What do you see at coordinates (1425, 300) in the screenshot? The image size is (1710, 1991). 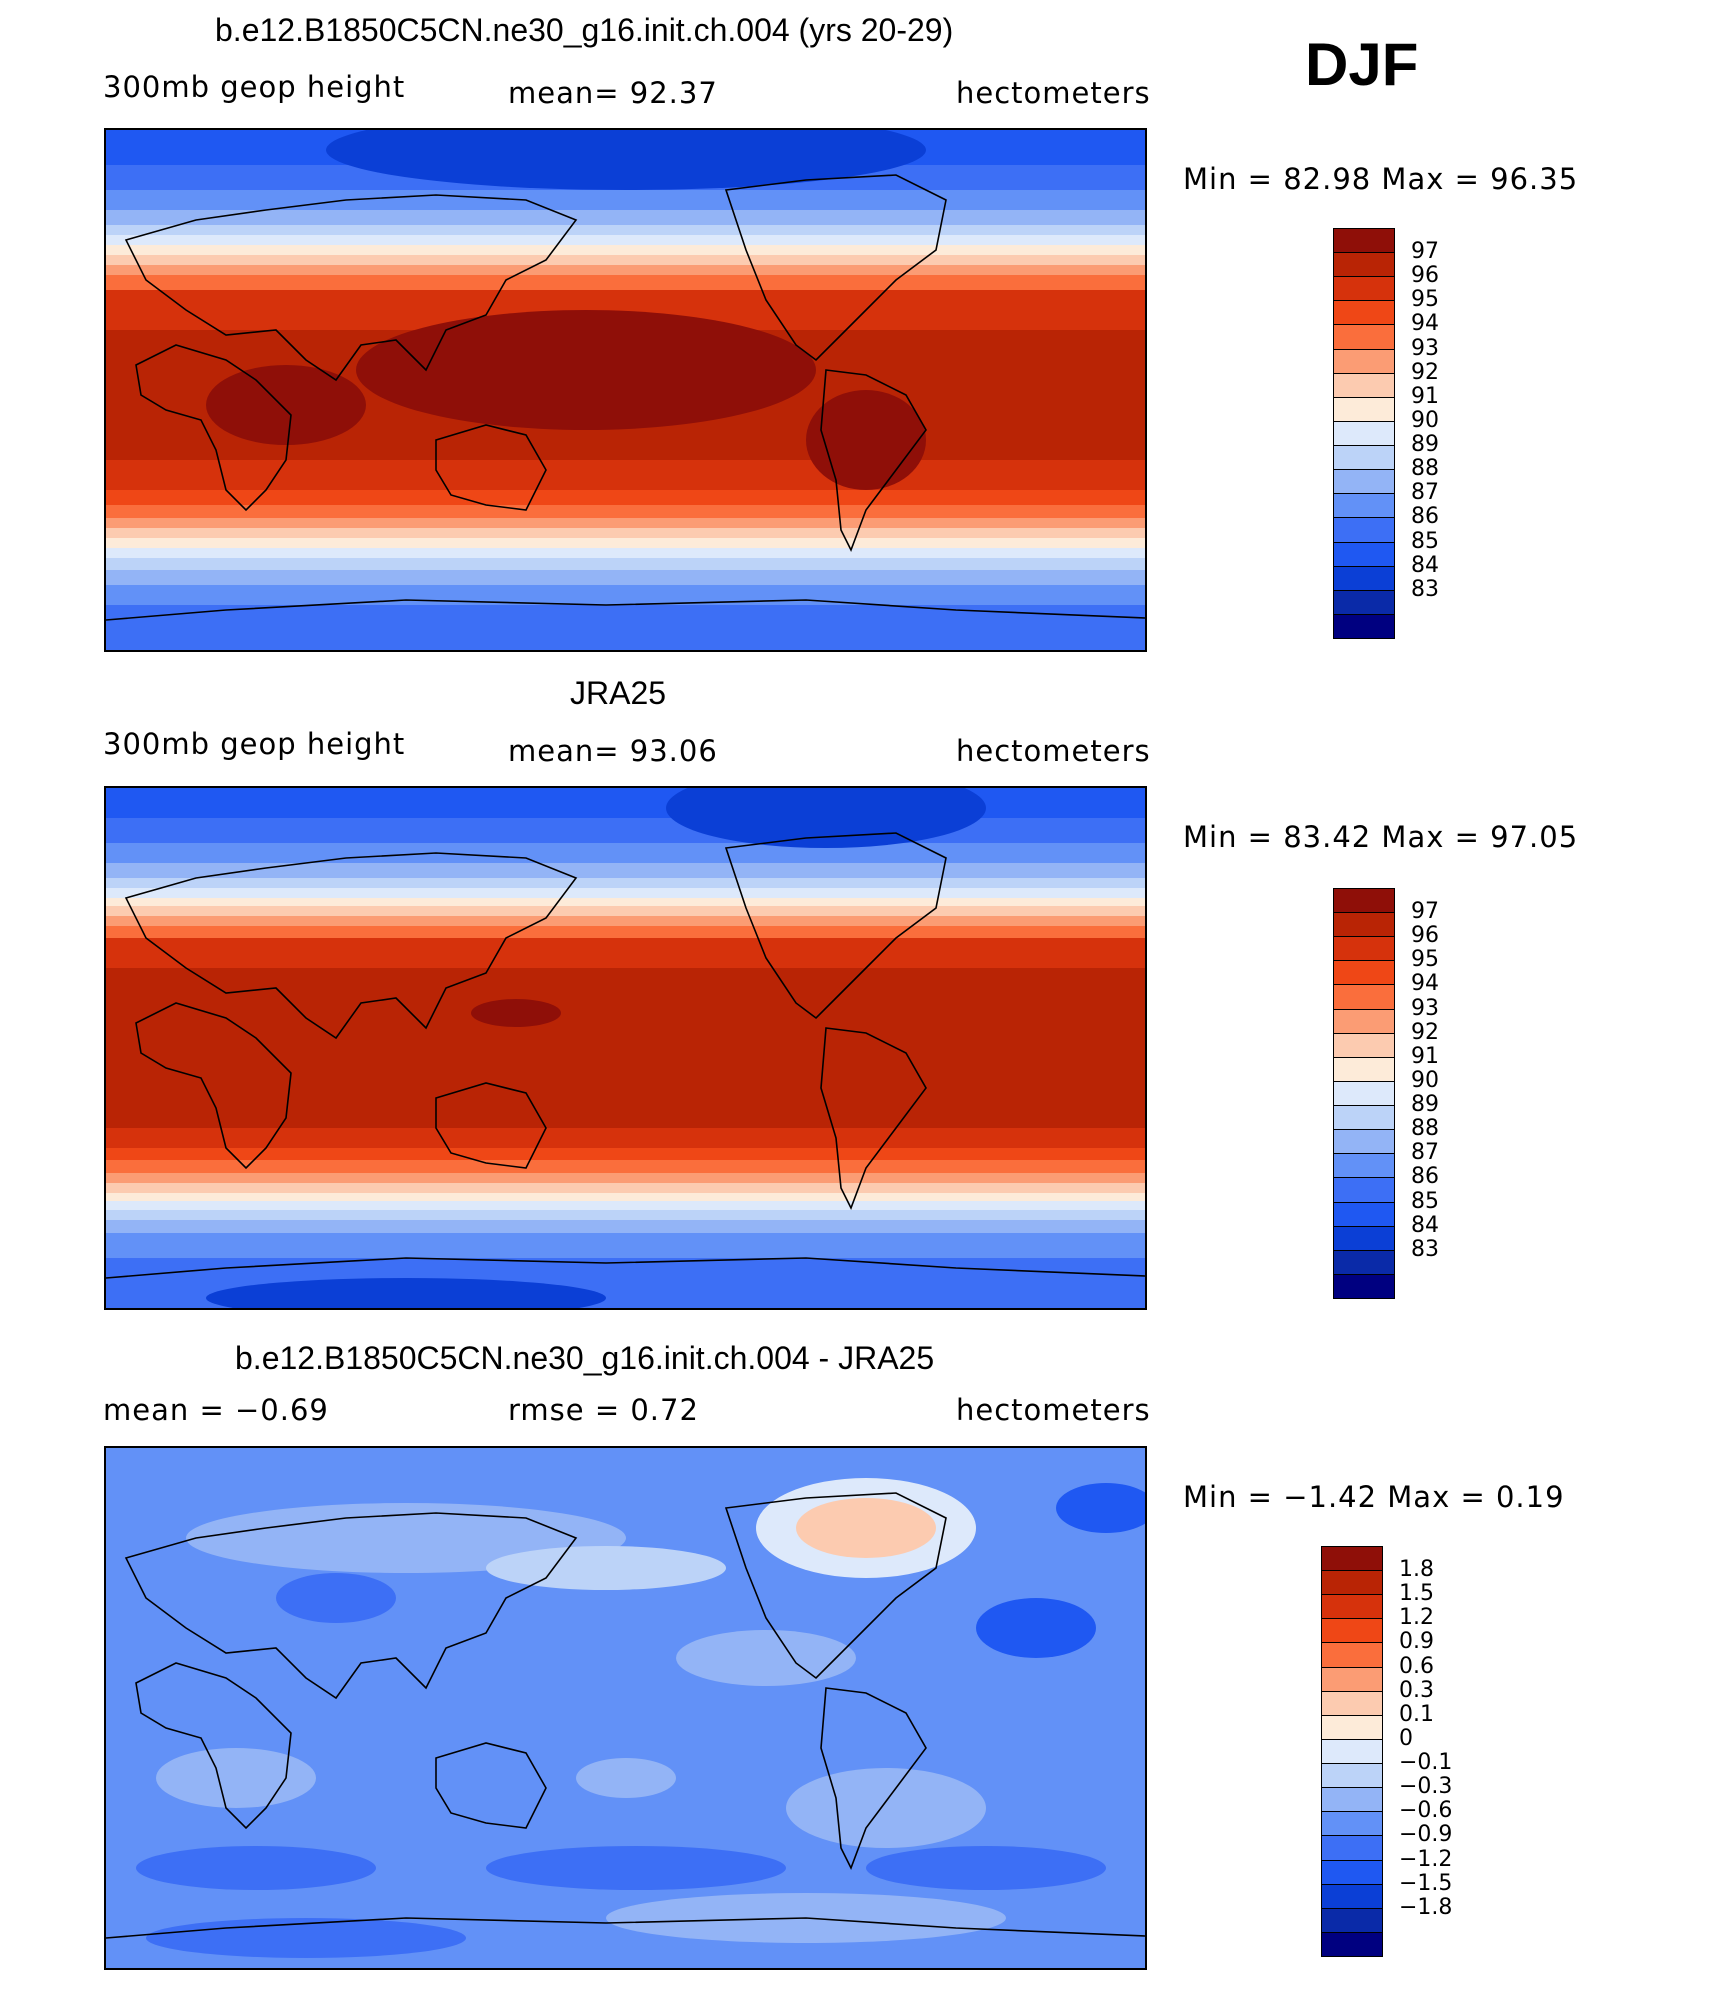 I see `colorbar-tick-label: 95` at bounding box center [1425, 300].